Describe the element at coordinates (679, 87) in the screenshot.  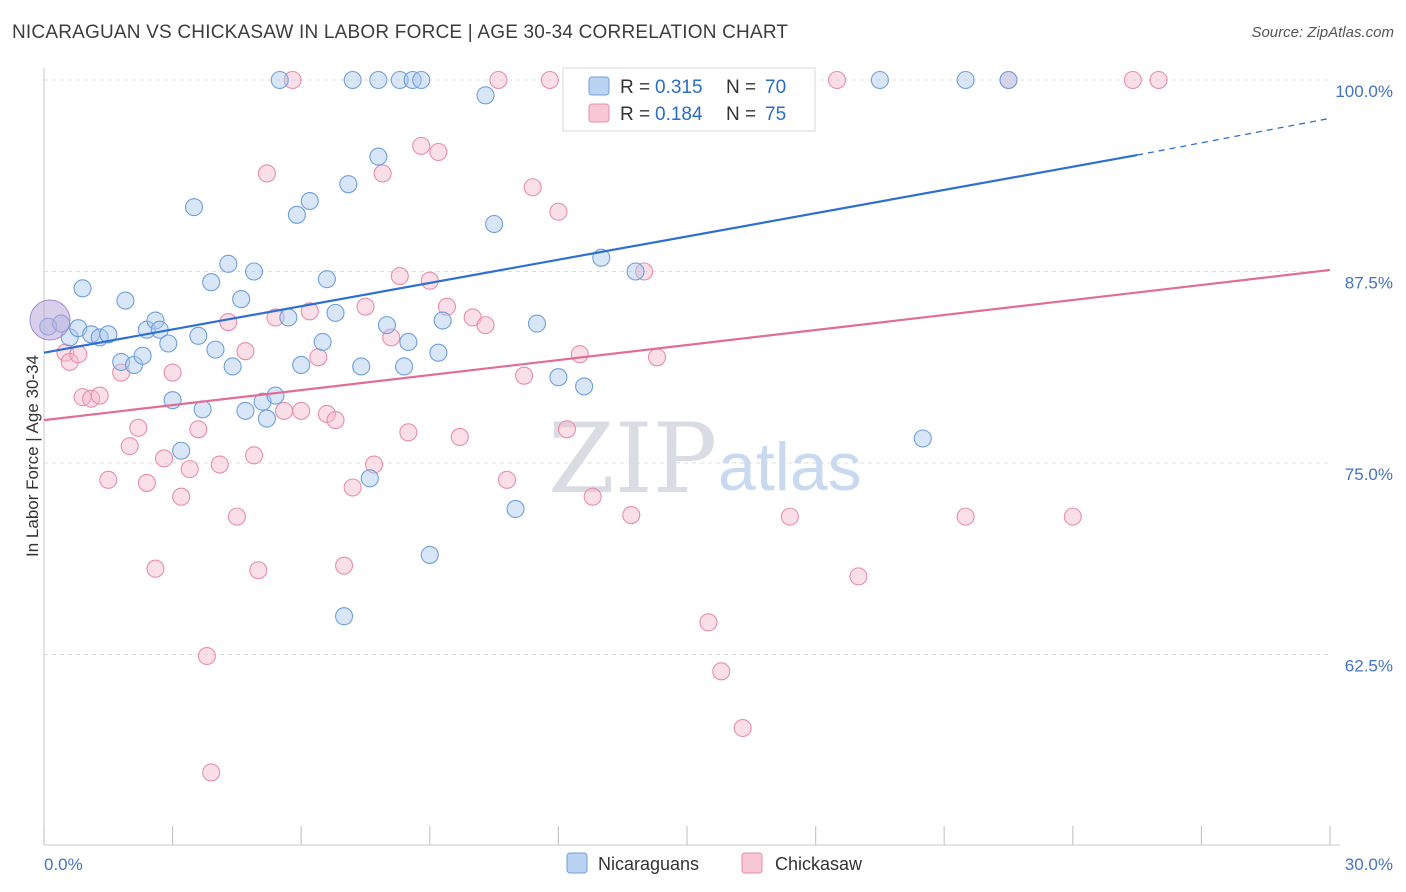
I see `legend-r-value-0: 0.315` at that location.